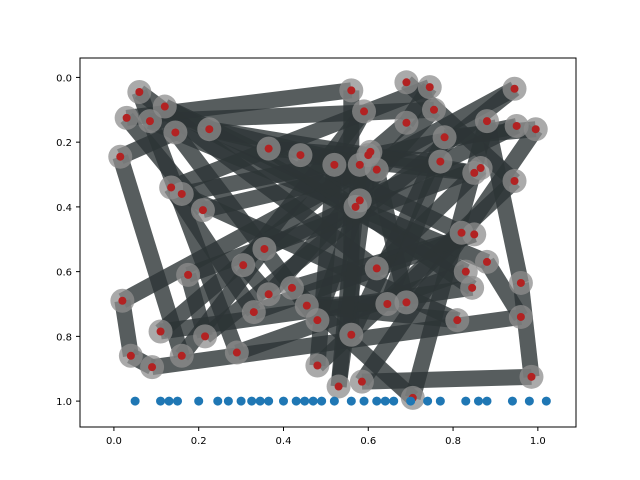 This screenshot has width=640, height=480. I want to click on x-axis-ticks: 0.0 0.2 0.4 0.6 0.8 1.0, so click(326, 437).